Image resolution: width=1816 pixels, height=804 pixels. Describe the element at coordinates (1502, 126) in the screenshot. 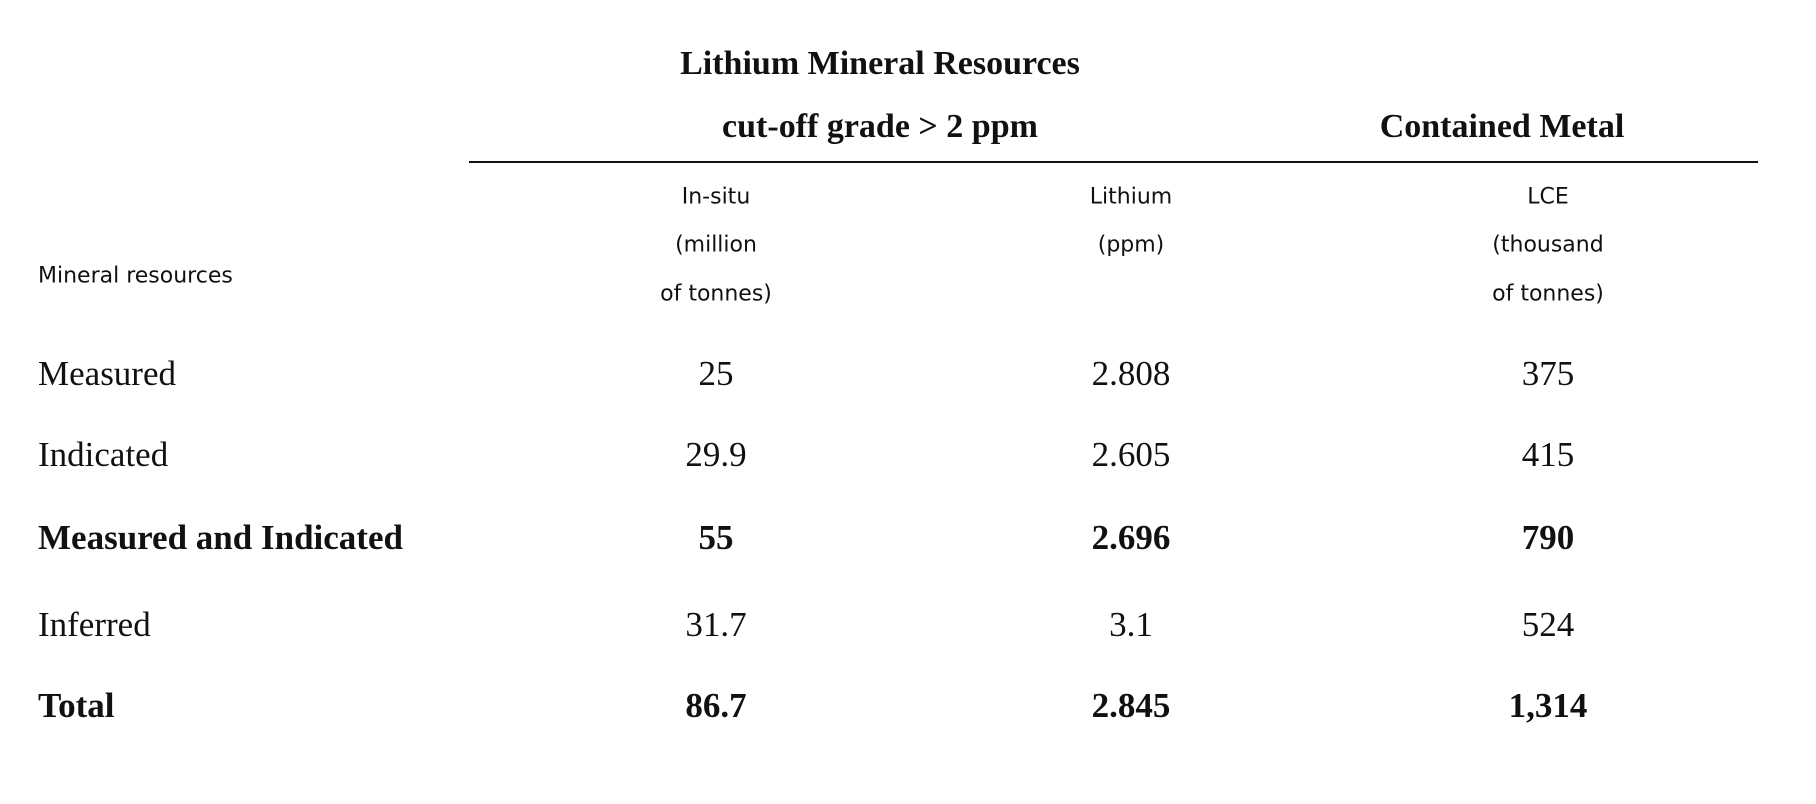

I see `subtitle: Contained Metal` at that location.